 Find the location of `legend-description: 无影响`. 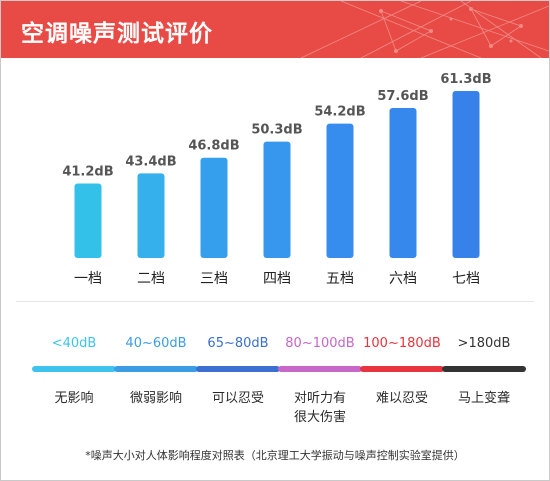

legend-description: 无影响 is located at coordinates (74, 398).